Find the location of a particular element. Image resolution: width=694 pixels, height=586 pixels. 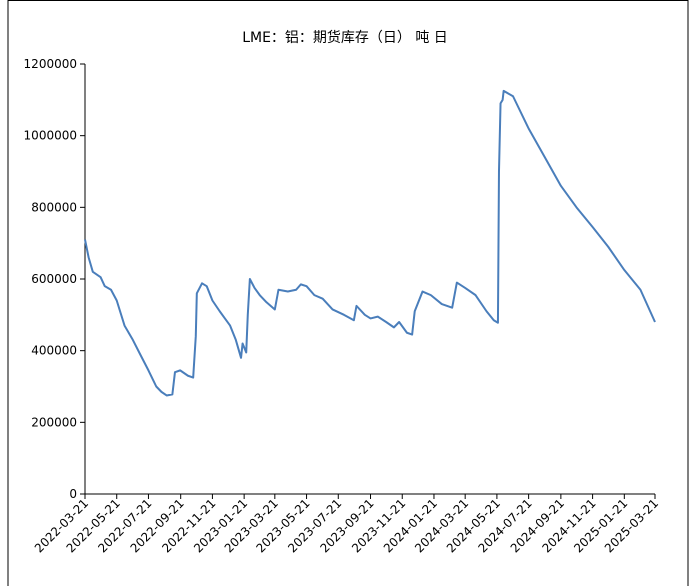

y-tick-label: 400000 is located at coordinates (54, 351).